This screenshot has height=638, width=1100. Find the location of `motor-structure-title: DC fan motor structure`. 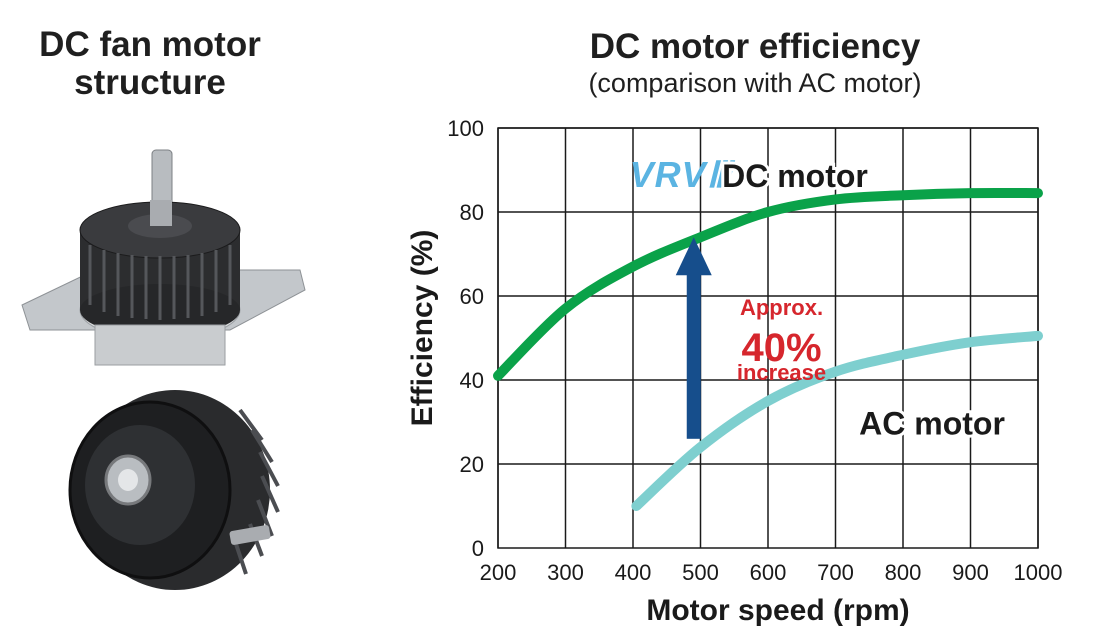

motor-structure-title: DC fan motor structure is located at coordinates (150, 64).